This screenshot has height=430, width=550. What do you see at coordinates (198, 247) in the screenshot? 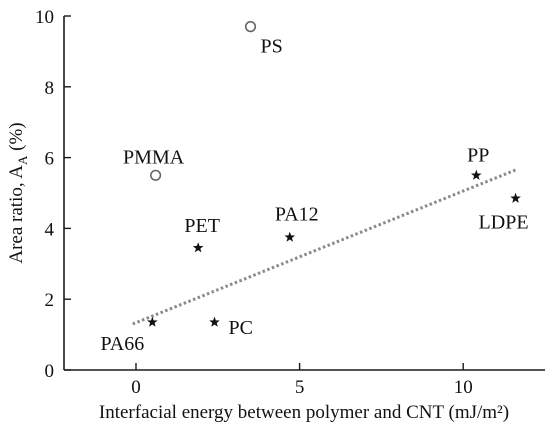
I see `point-pet` at bounding box center [198, 247].